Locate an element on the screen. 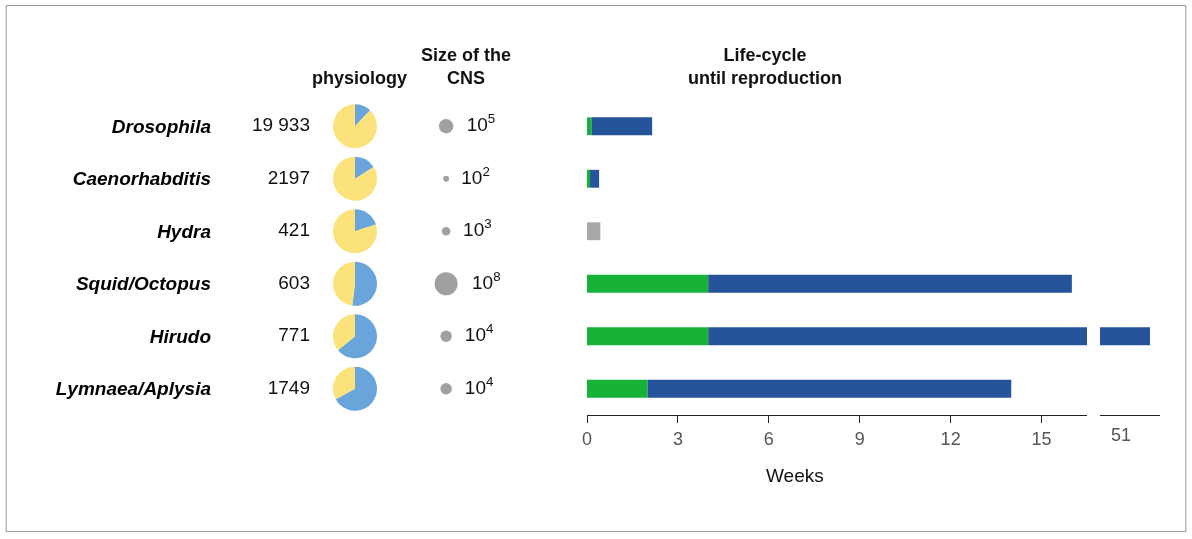  data-label: 10$^{3}$ is located at coordinates (472, 228).